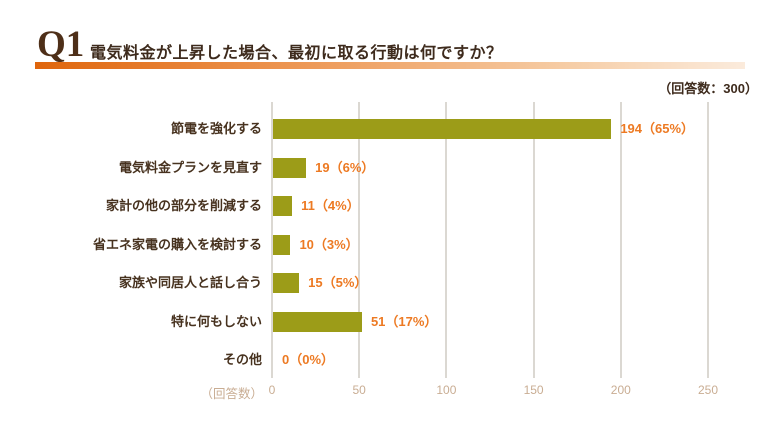 This screenshot has height=432, width=768. Describe the element at coordinates (242, 359) in the screenshot. I see `category-label-6: その他` at that location.